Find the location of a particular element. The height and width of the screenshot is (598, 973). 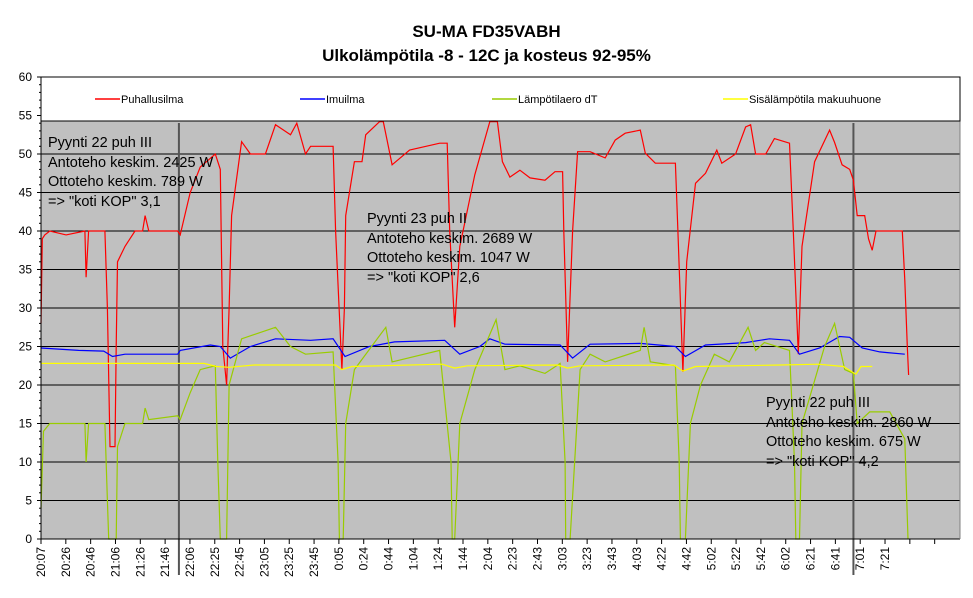

x-tick-label: 22:45 is located at coordinates (240, 562).